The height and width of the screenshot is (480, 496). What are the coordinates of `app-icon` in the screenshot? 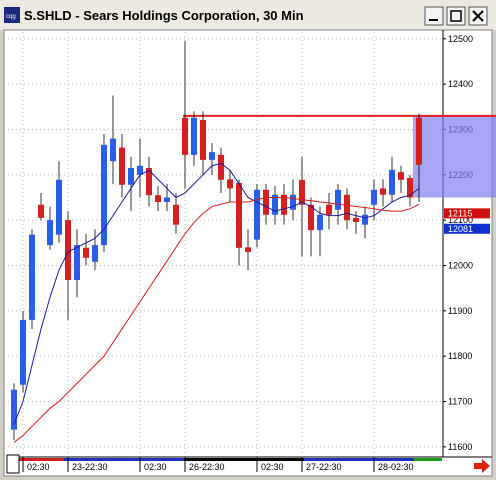 It's located at (12, 15).